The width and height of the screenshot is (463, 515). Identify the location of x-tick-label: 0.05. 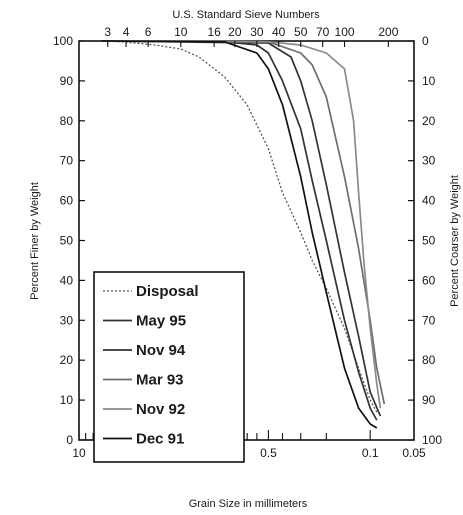
(414, 453).